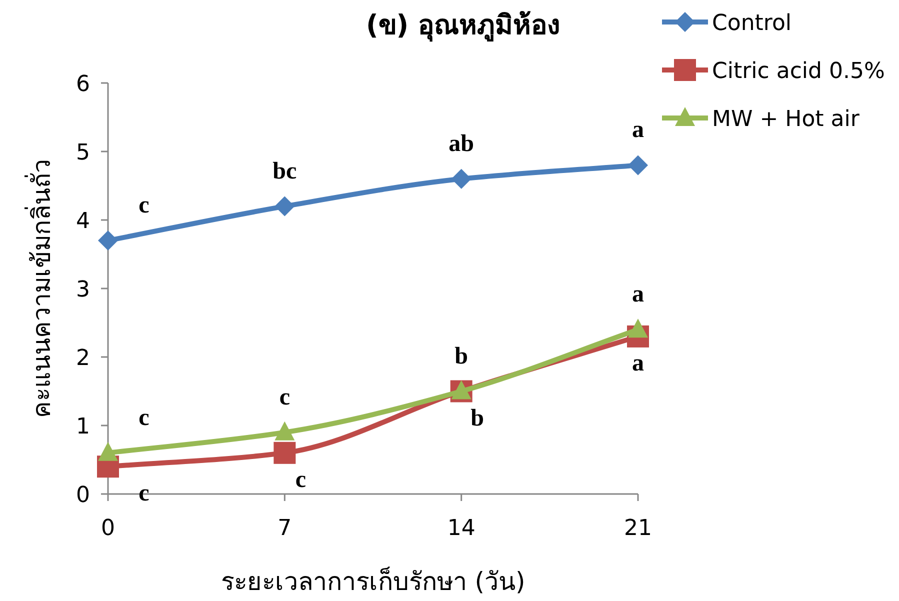  What do you see at coordinates (83, 358) in the screenshot?
I see `y-tick-label: 2` at bounding box center [83, 358].